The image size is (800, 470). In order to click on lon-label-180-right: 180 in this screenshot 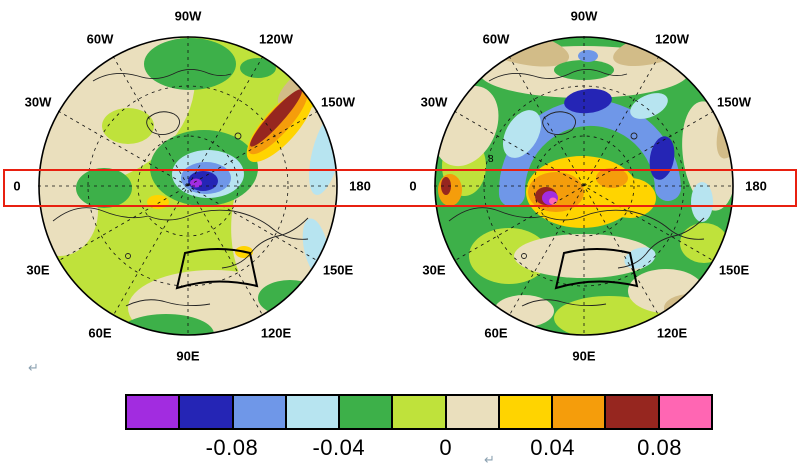, I will do `click(756, 186)`.